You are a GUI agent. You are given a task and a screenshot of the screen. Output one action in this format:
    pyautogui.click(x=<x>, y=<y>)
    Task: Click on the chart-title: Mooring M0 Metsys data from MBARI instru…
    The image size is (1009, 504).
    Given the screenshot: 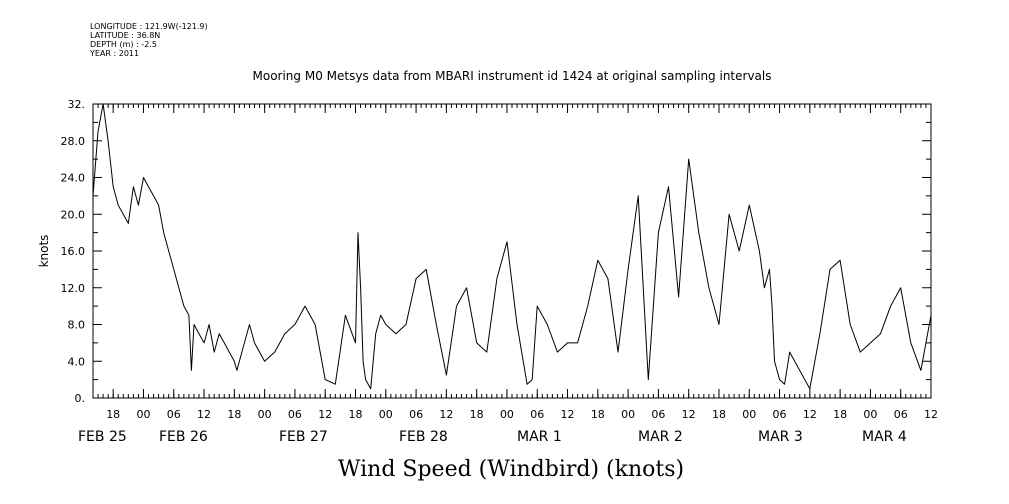 What is the action you would take?
    pyautogui.click(x=512, y=76)
    